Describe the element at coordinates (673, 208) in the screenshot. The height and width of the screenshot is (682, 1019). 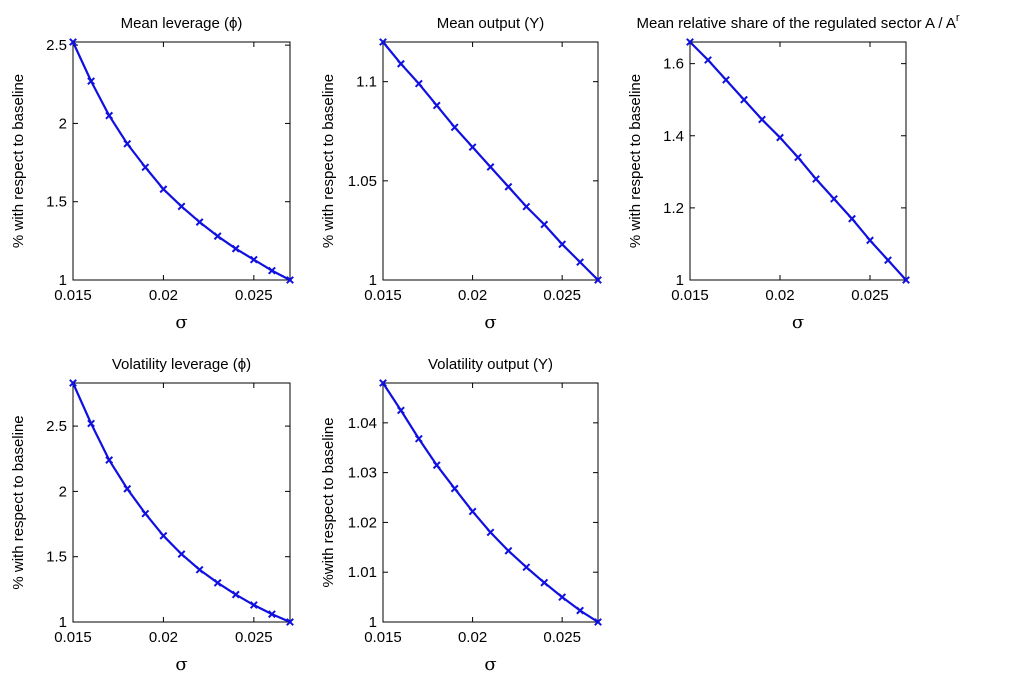
I see `y-tick-label: 1.2` at that location.